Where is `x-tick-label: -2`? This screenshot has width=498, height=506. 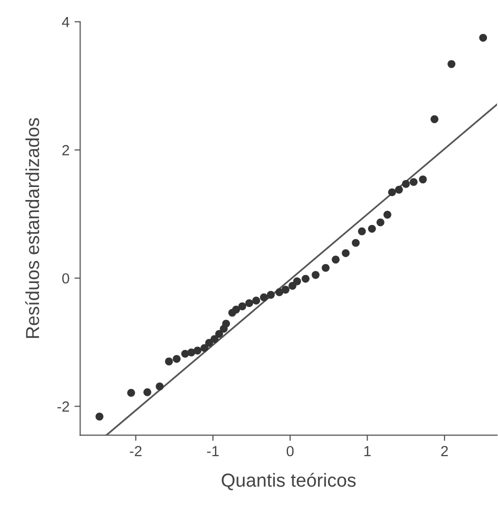 x-tick-label: -2 is located at coordinates (136, 451).